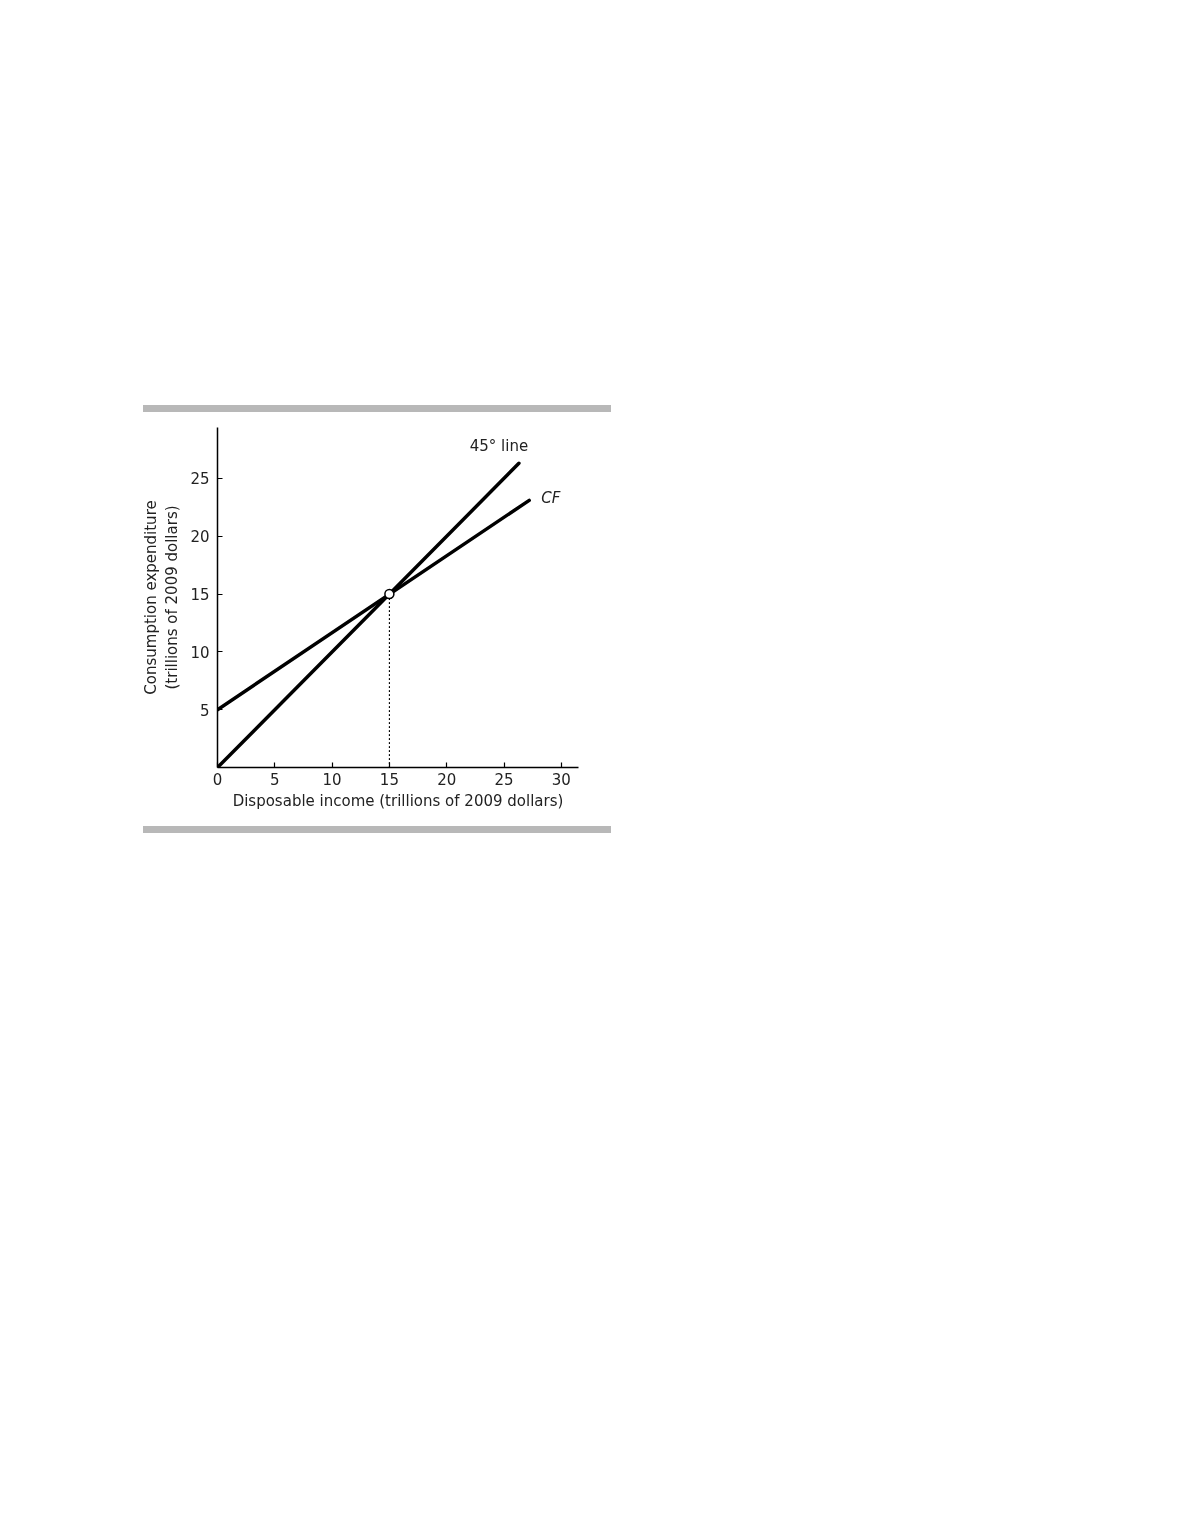 This screenshot has width=1180, height=1527. Describe the element at coordinates (161, 597) in the screenshot. I see `y-axis-title: Consumption expenditure (trillions of 2009 dollars)` at that location.